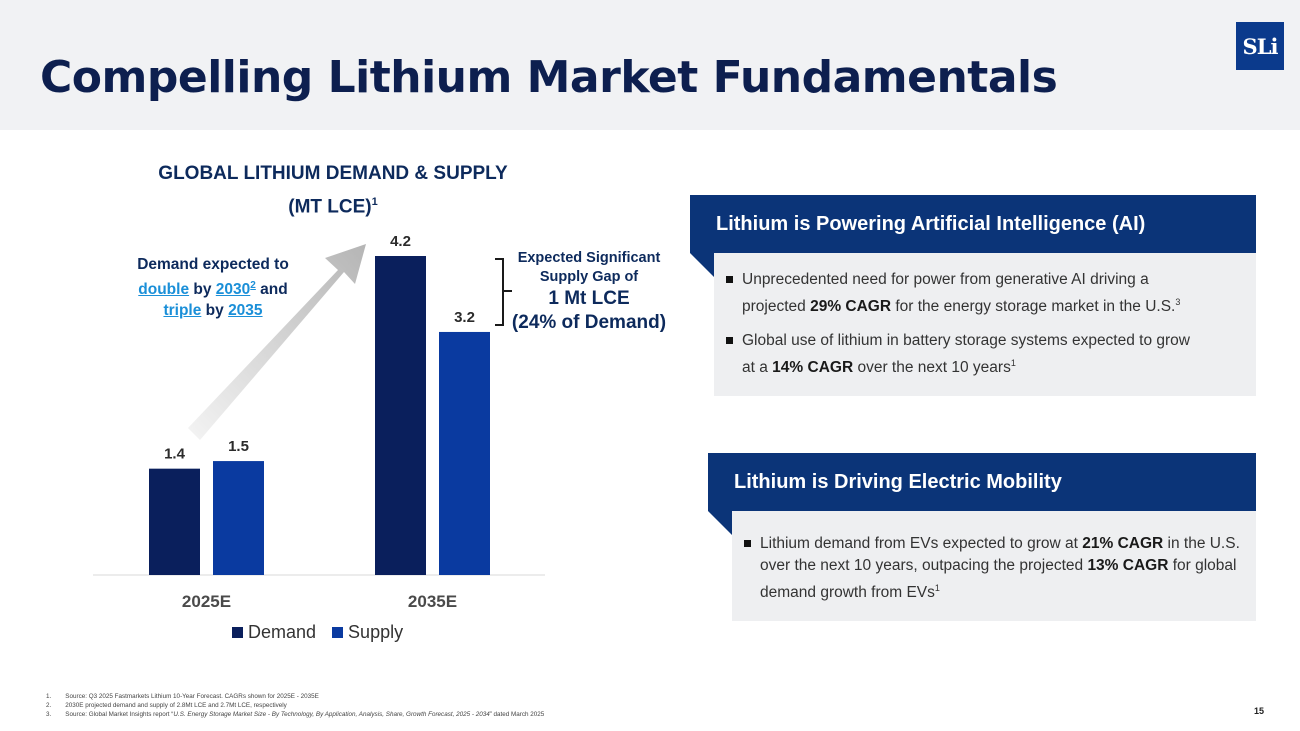  Describe the element at coordinates (333, 190) in the screenshot. I see `chart-title: GLOBAL LITHIUM DEMAND & SUPPLY (MT LCE)1` at that location.